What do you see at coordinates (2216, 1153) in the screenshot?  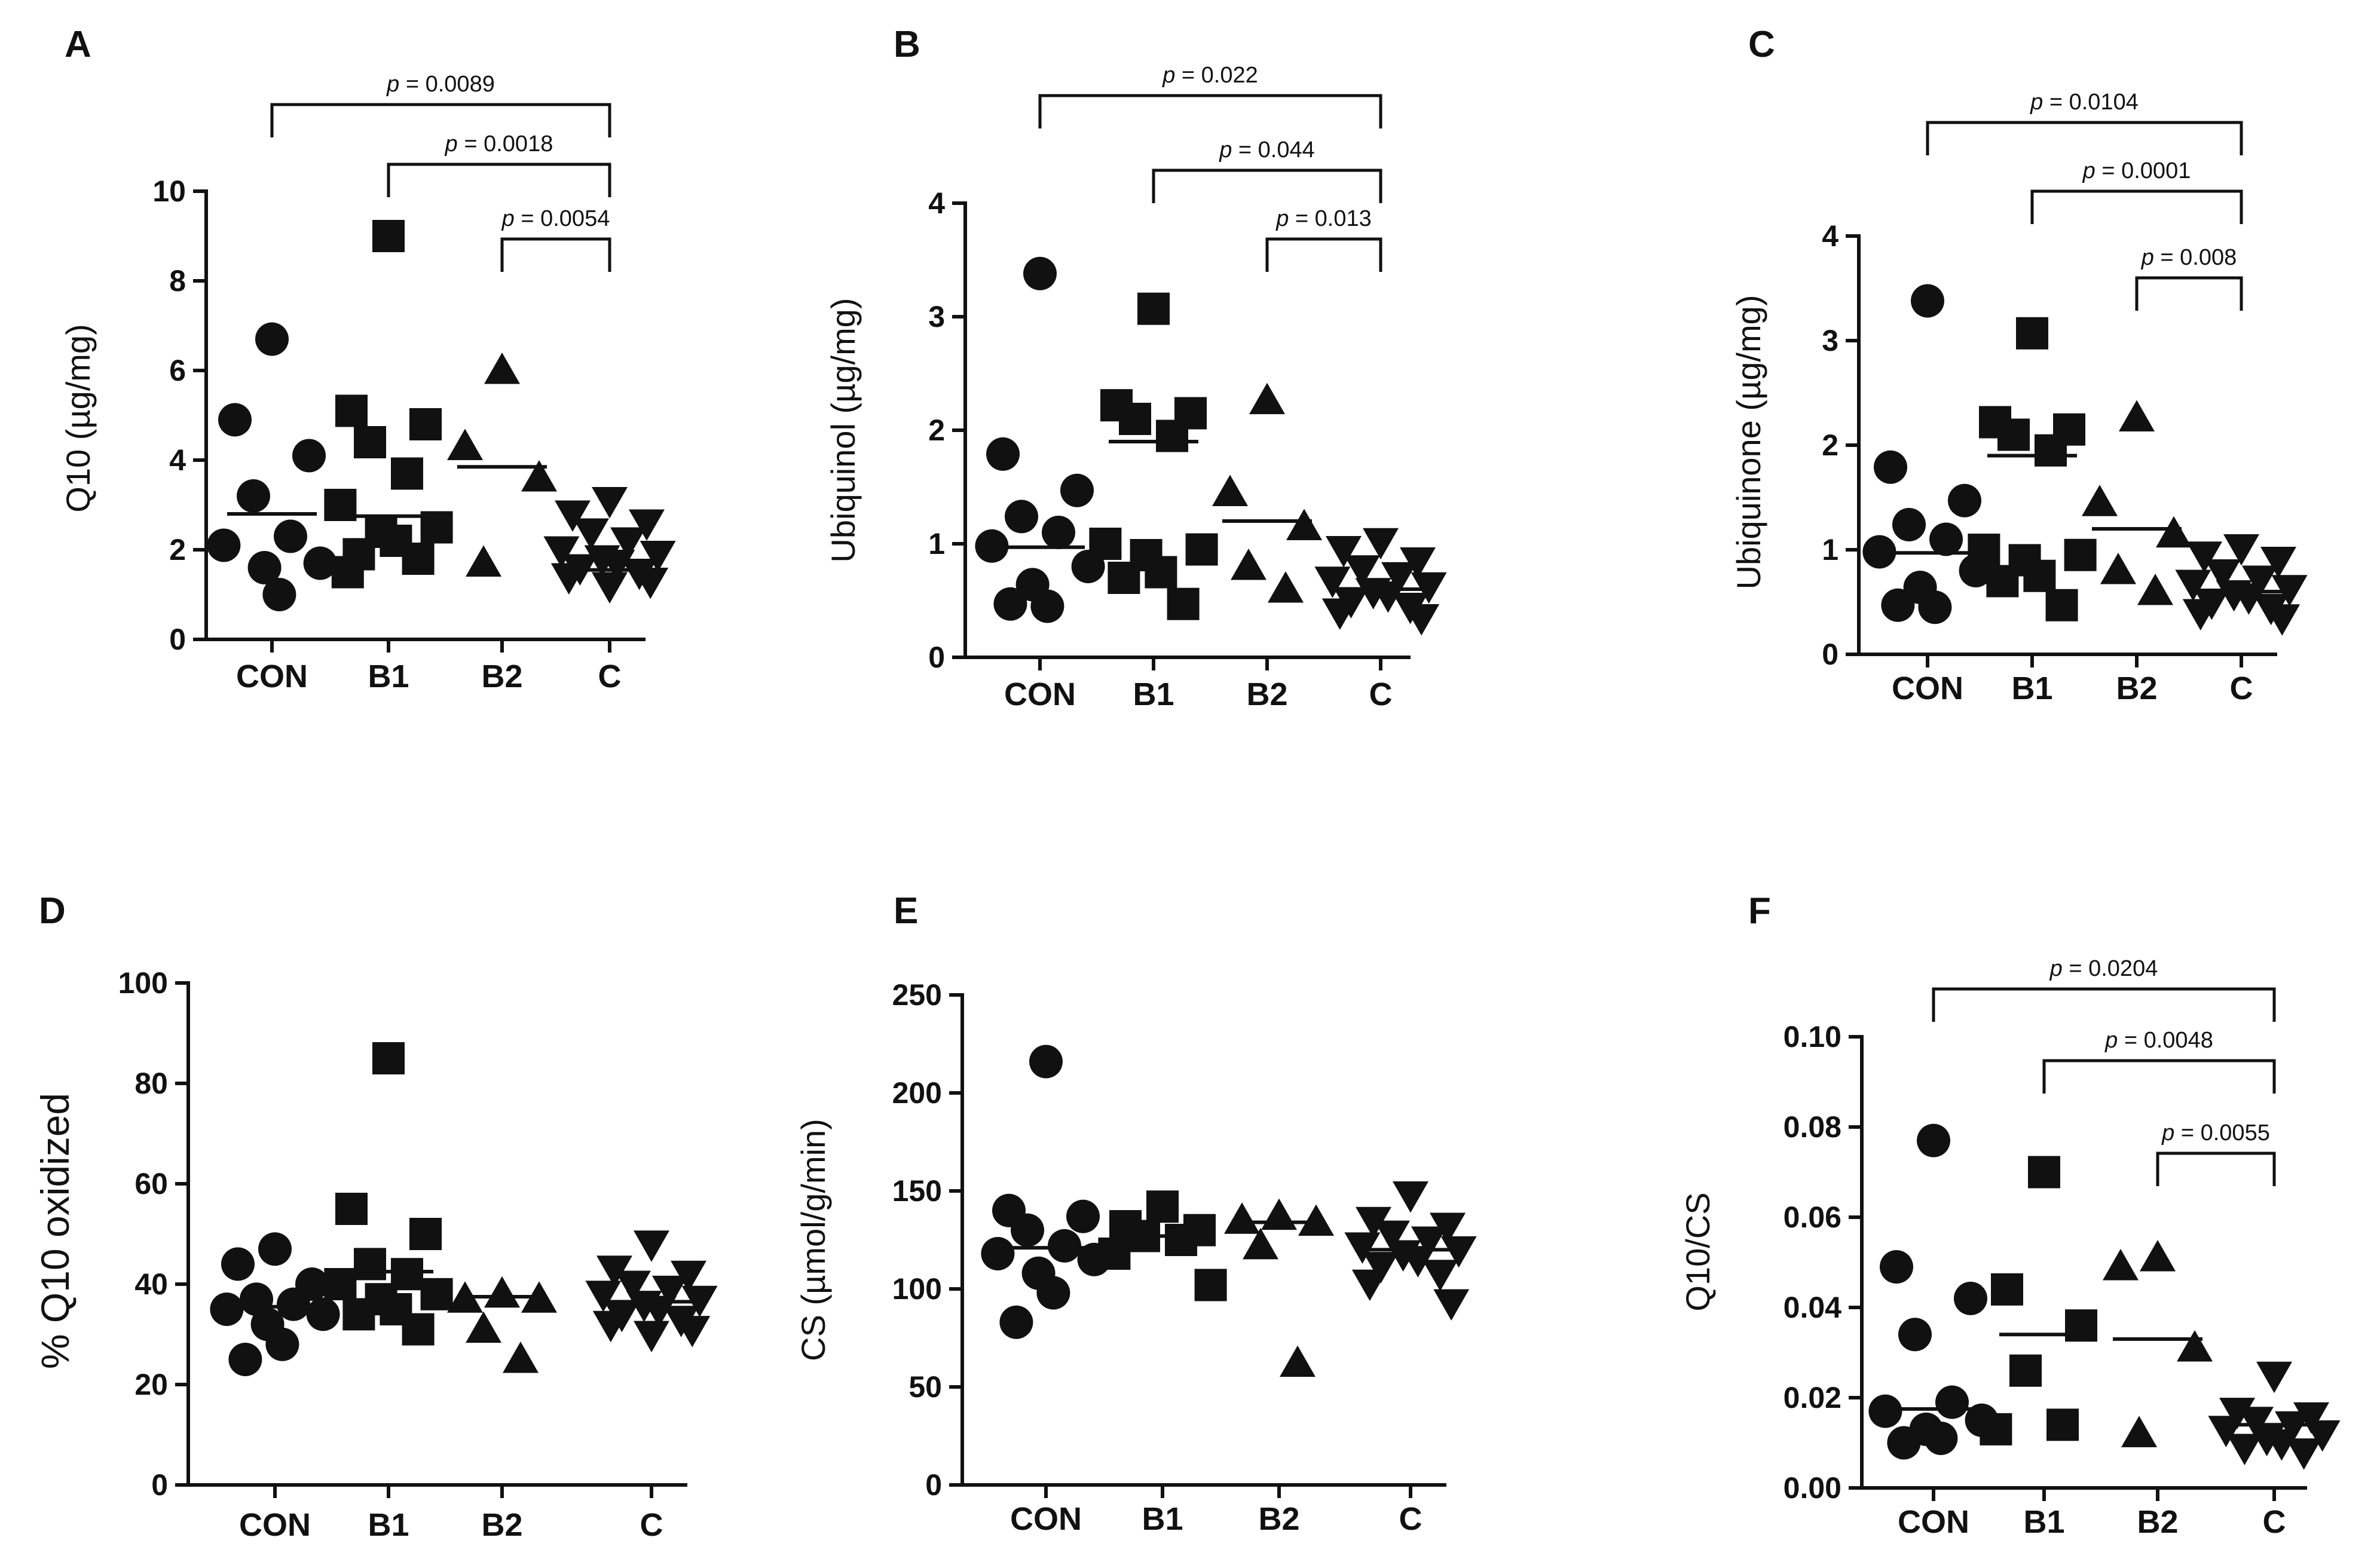 I see `significance-bracket: p = 0.0055` at bounding box center [2216, 1153].